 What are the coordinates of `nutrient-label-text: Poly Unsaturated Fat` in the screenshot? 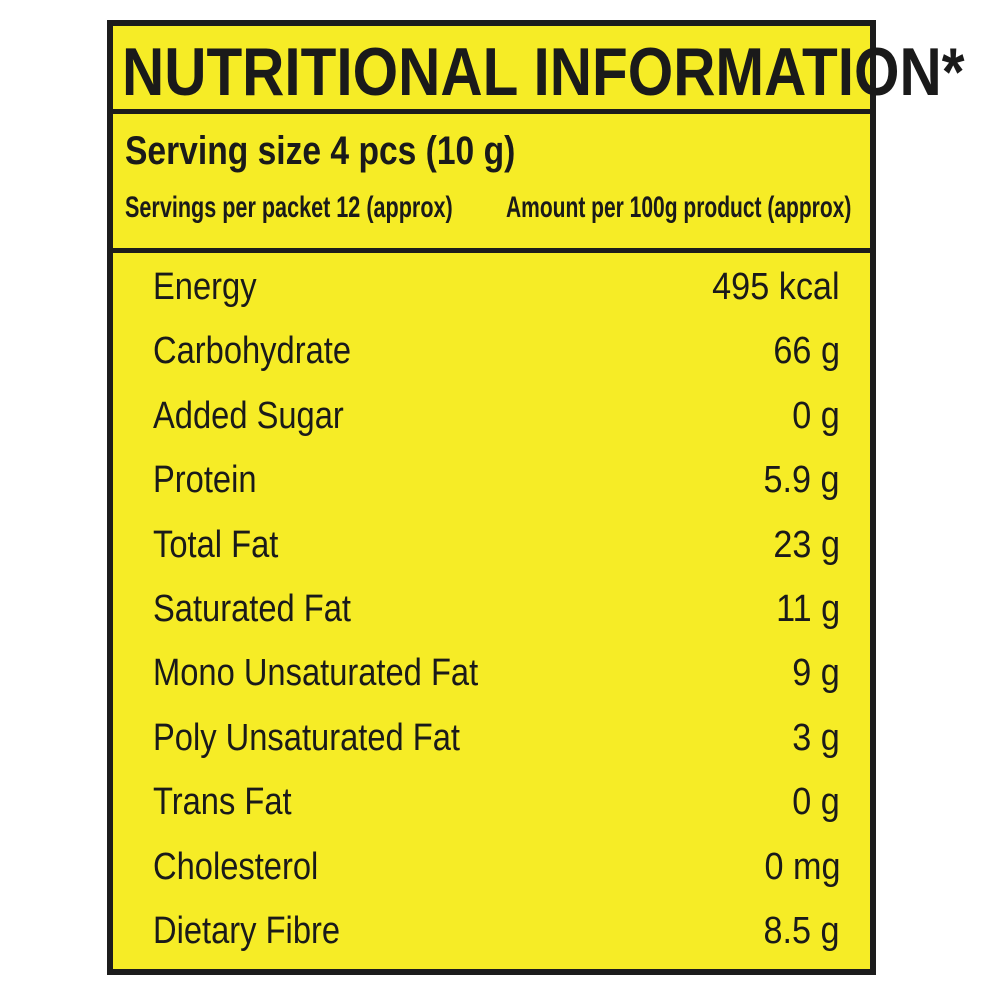 It's located at (306, 737).